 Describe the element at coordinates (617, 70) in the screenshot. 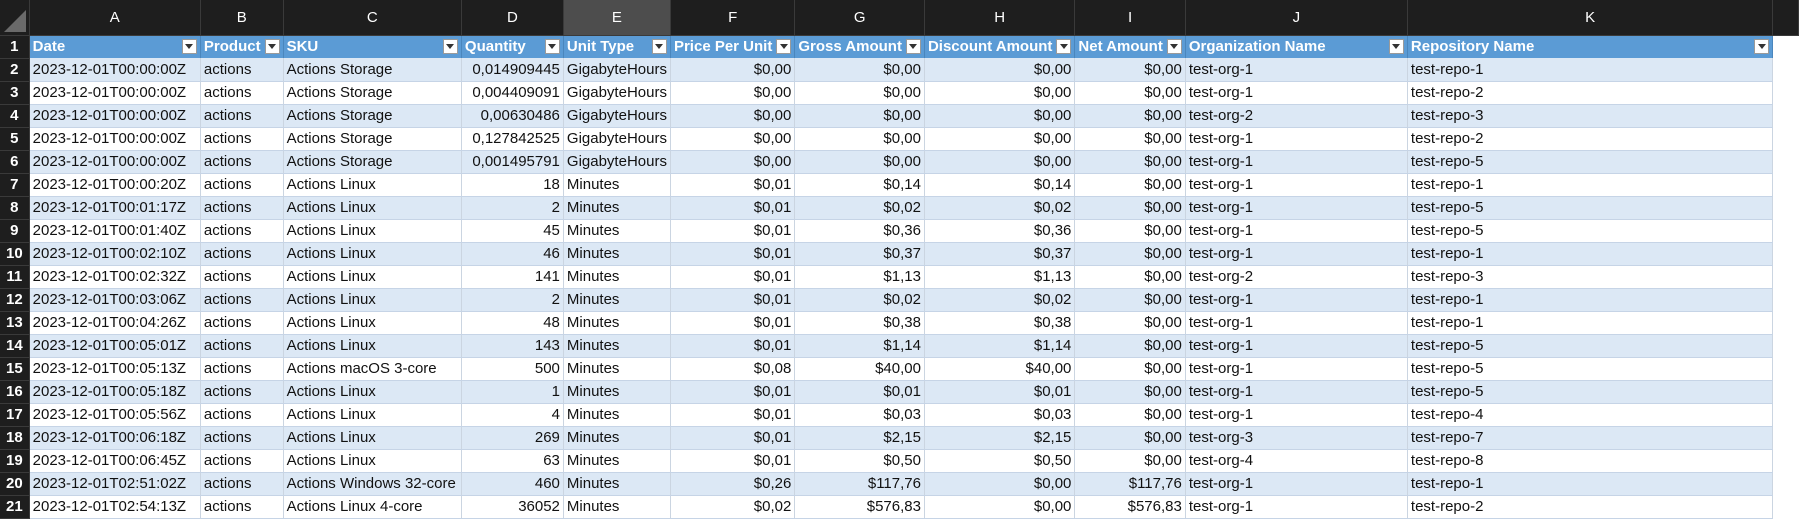

I see `table-cell: GigabyteHours` at that location.